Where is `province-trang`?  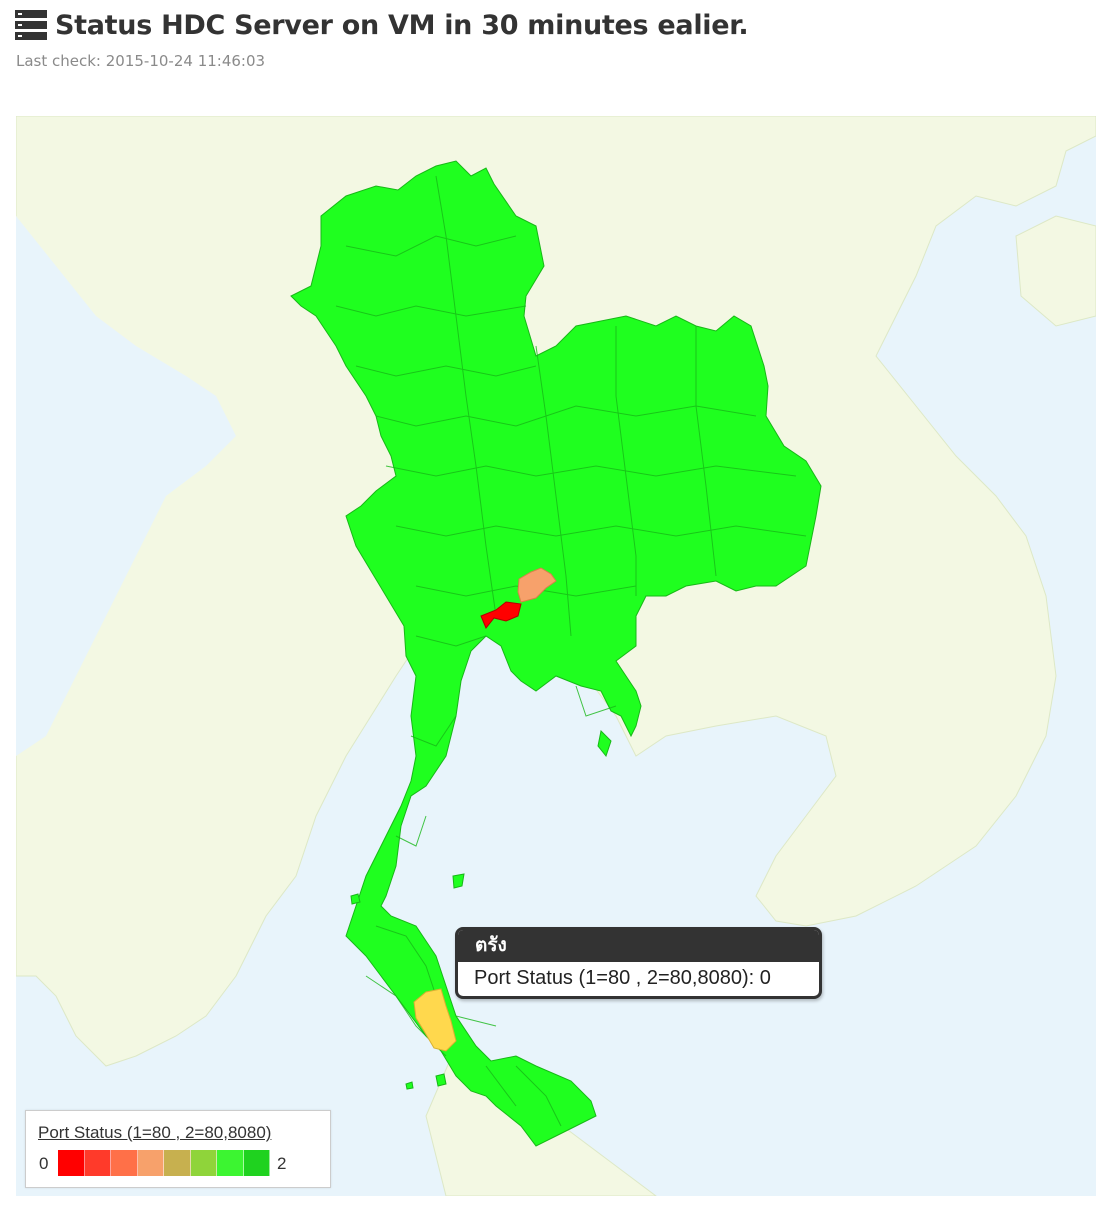
province-trang is located at coordinates (435, 1020).